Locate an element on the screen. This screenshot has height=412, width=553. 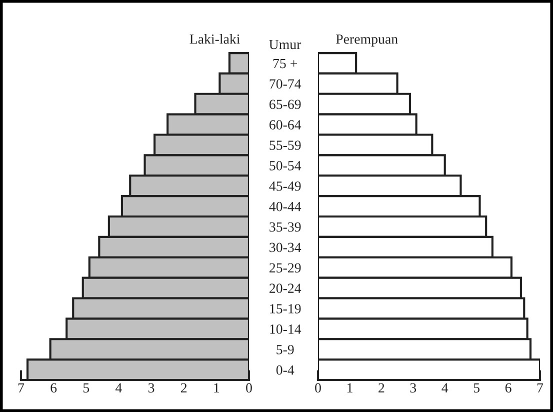
y-tick-label: 5-9 is located at coordinates (285, 349).